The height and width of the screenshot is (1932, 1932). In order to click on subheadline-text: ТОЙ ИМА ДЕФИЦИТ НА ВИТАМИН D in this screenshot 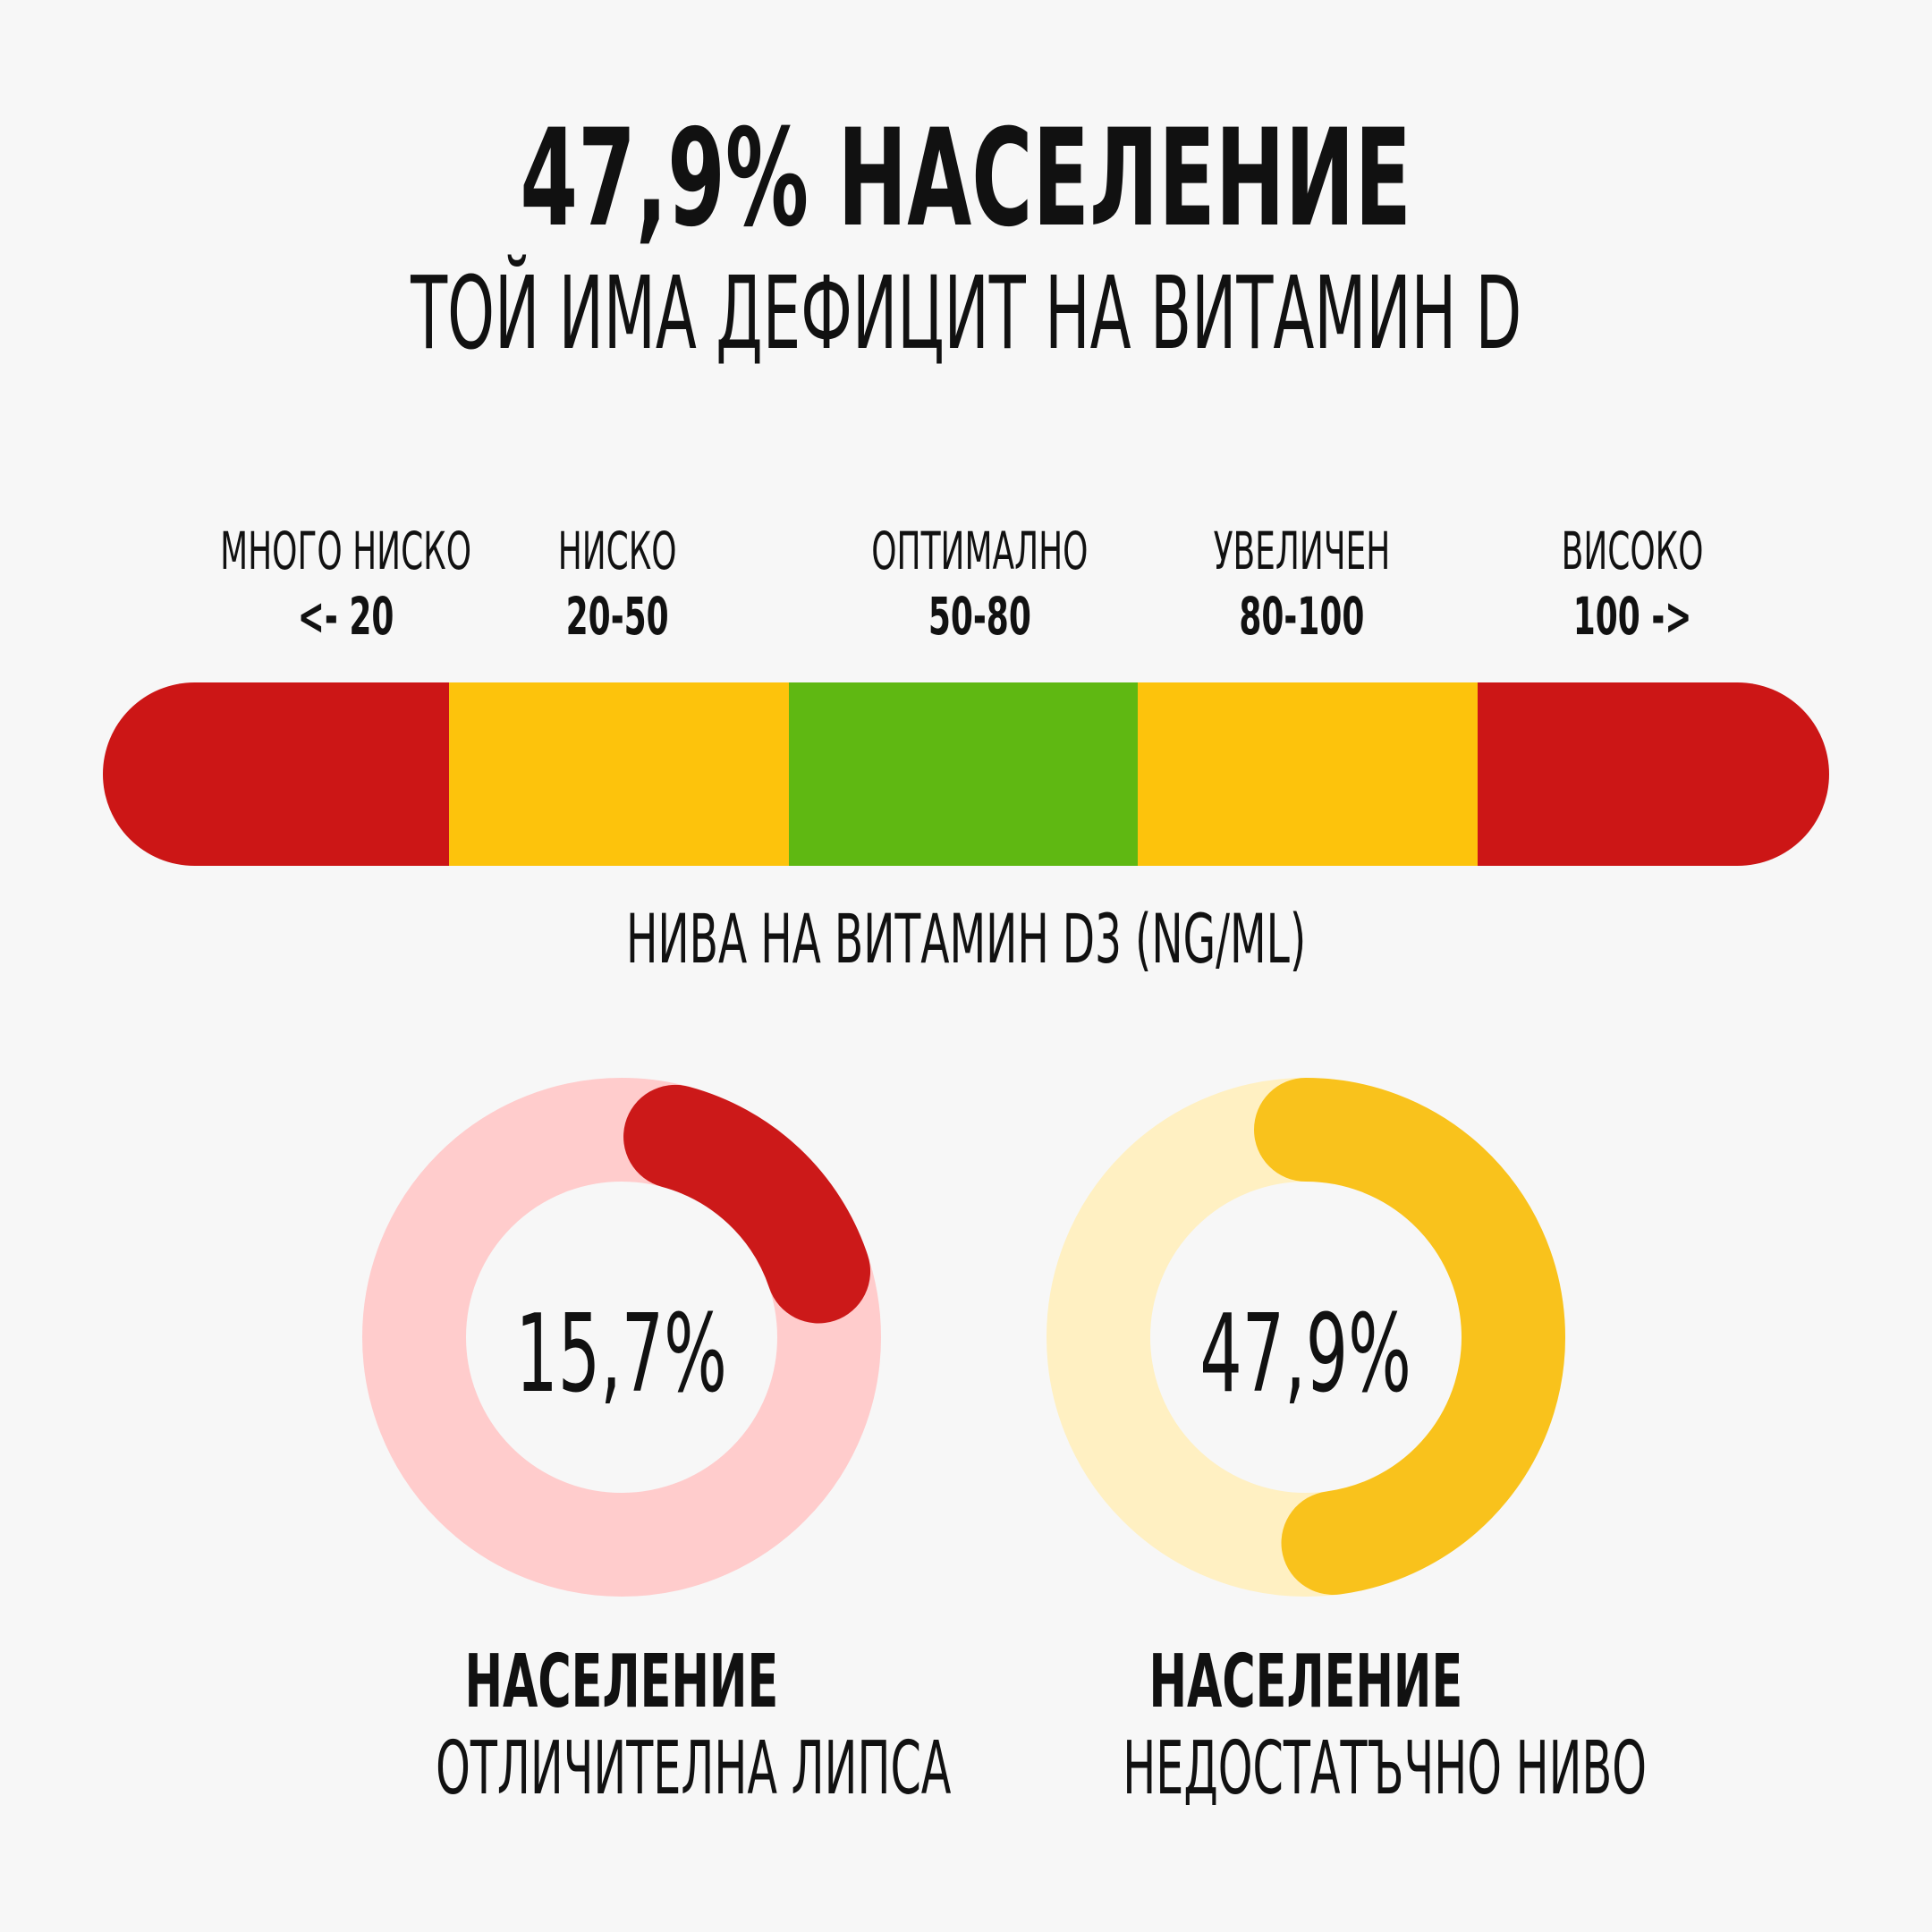, I will do `click(966, 314)`.